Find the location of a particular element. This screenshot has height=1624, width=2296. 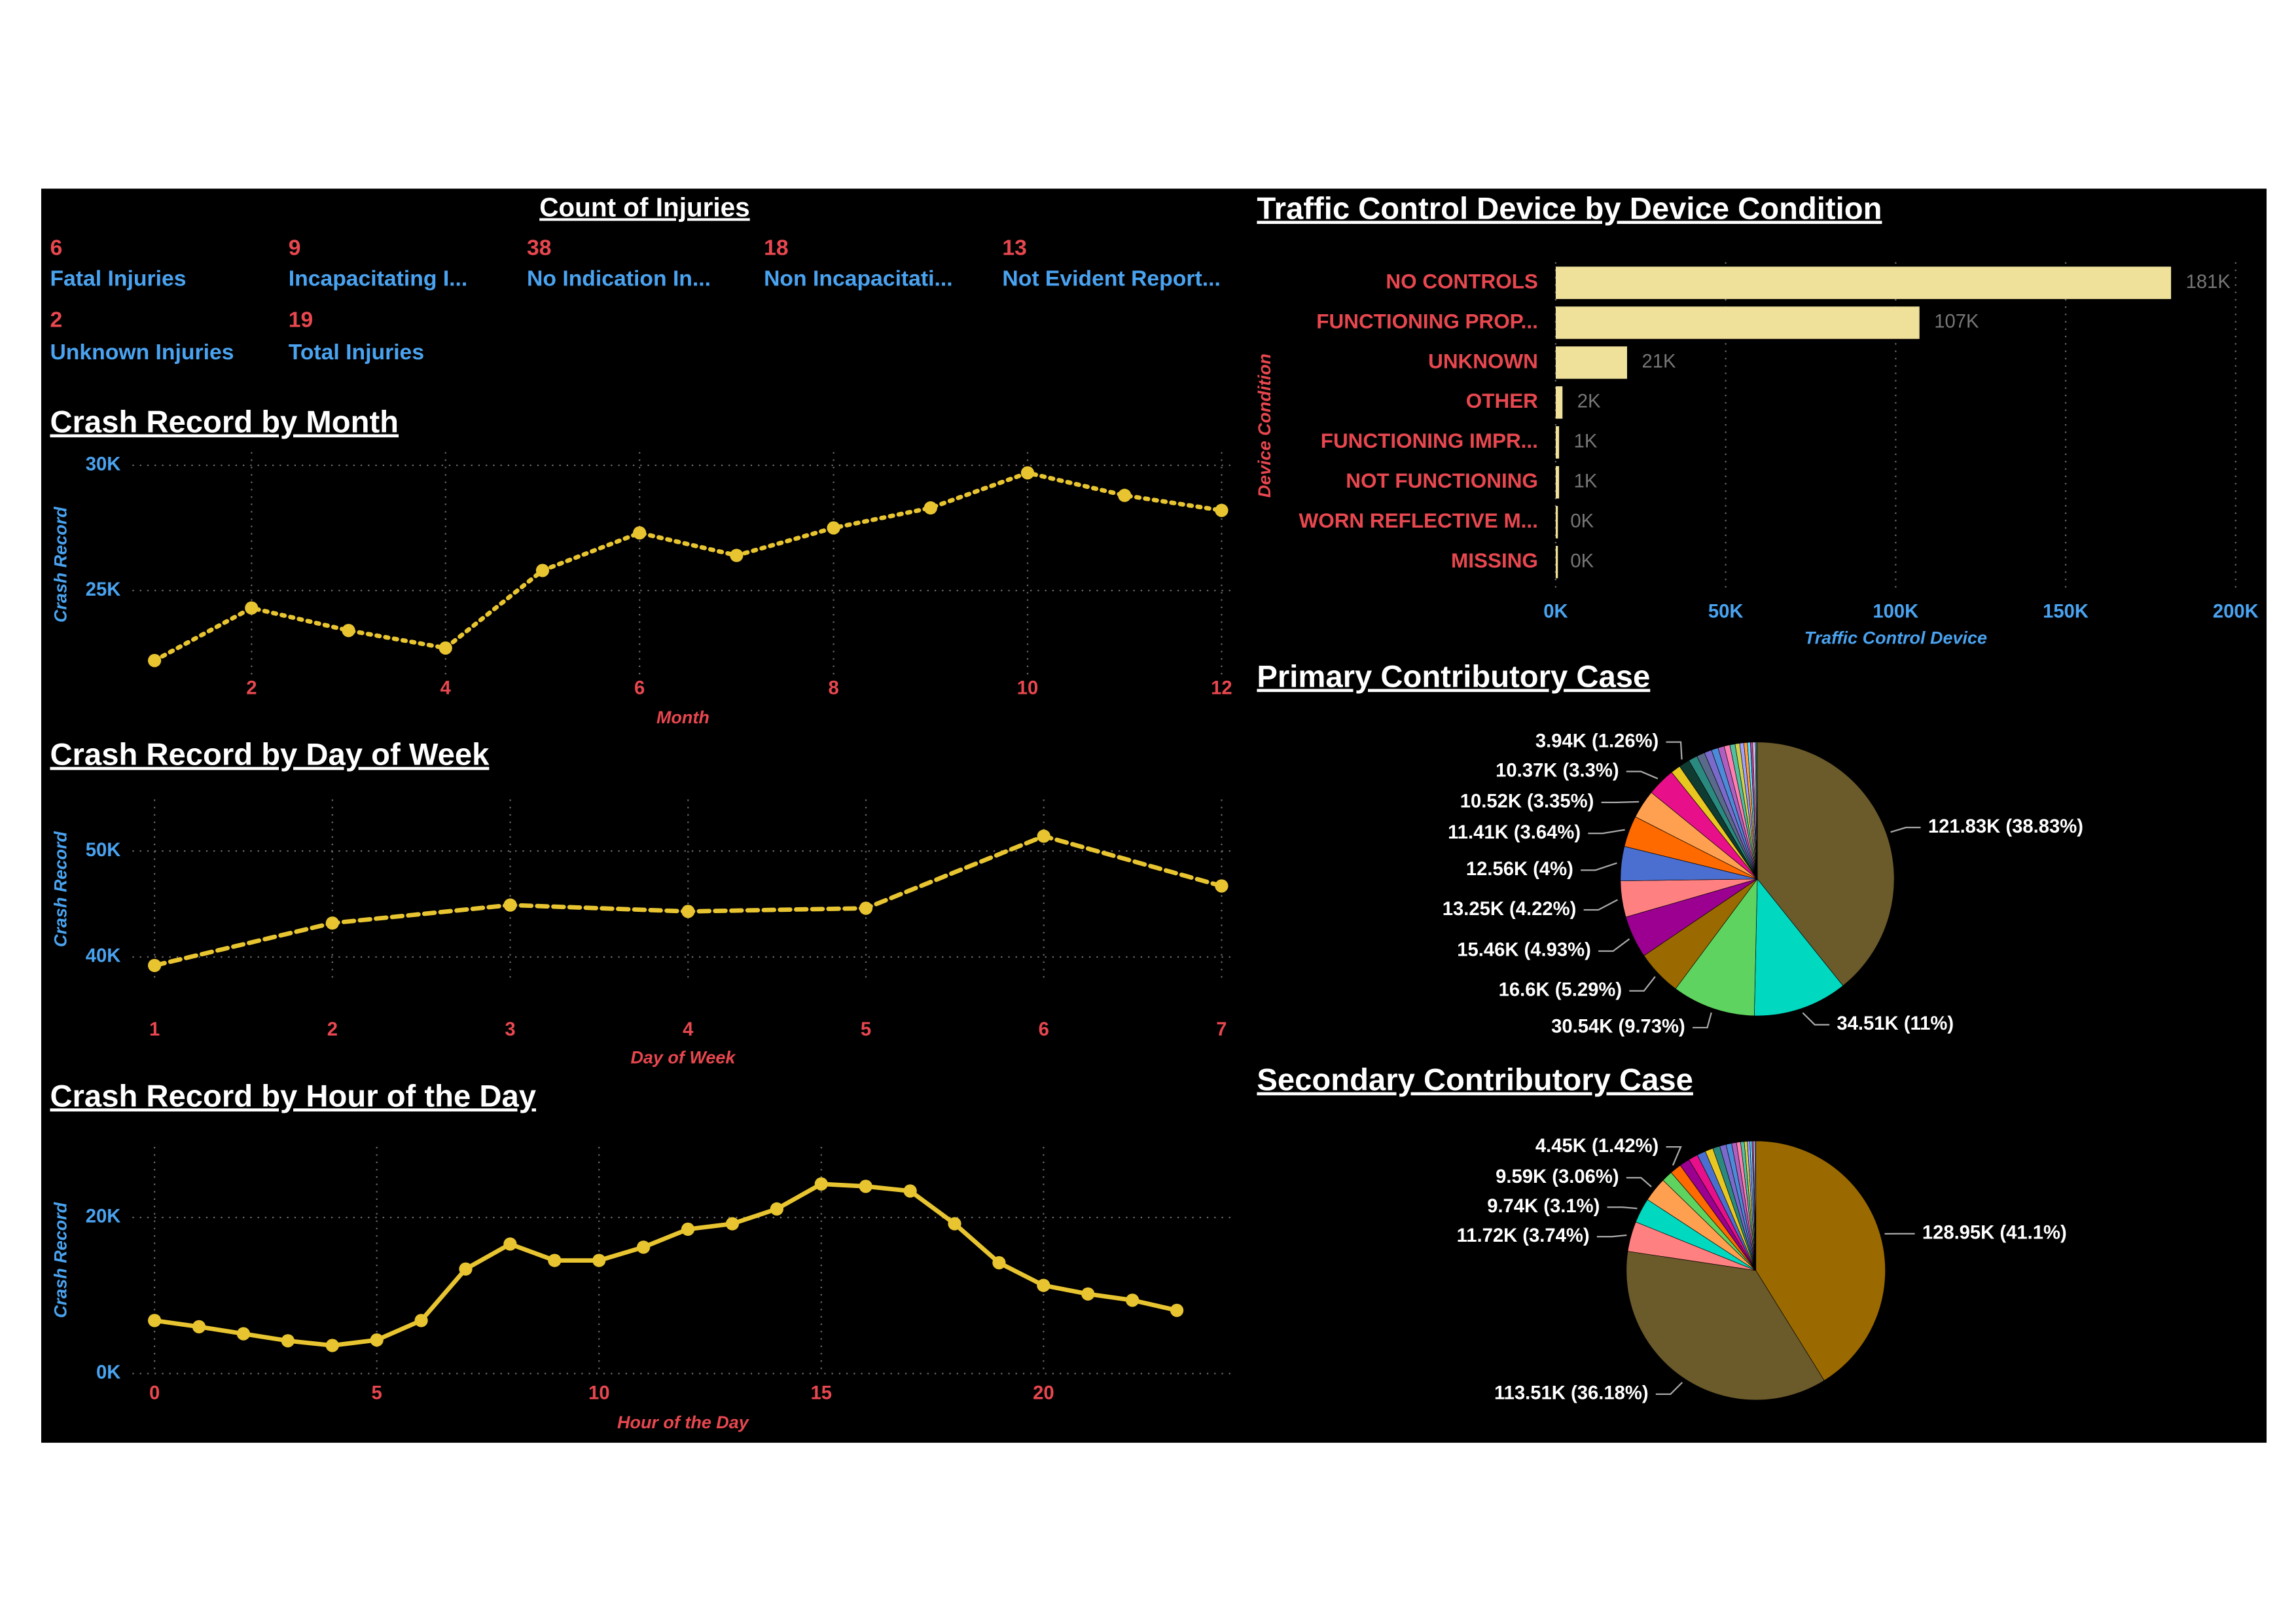

x-tick-label: 3 is located at coordinates (510, 1029).